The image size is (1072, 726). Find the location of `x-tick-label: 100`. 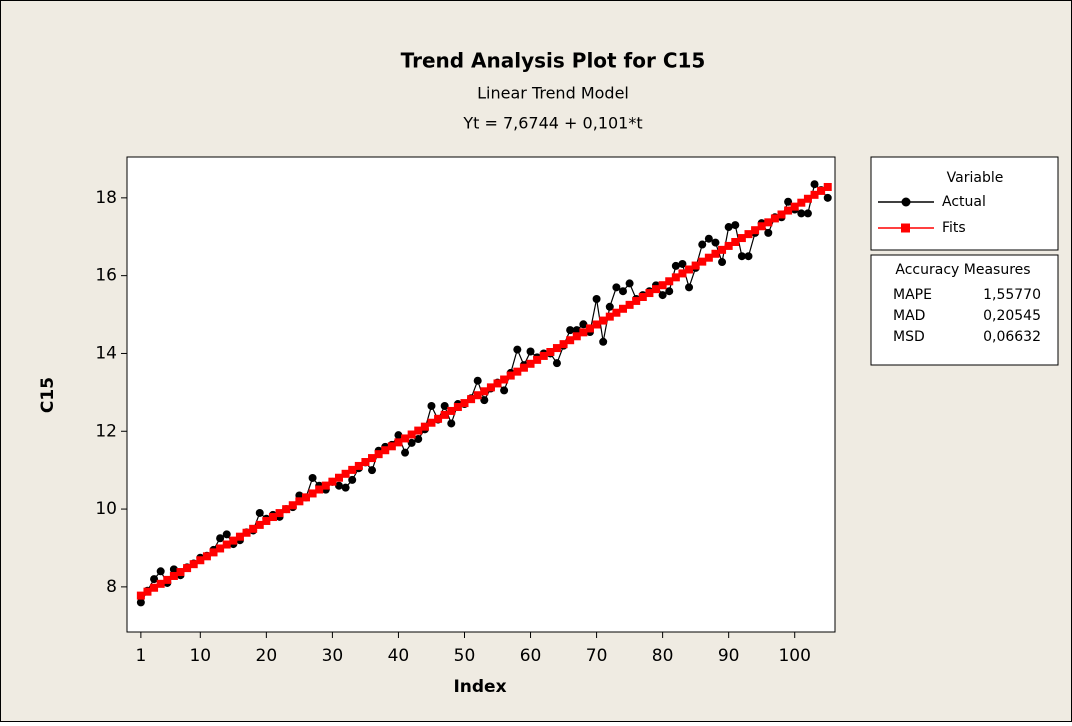

x-tick-label: 100 is located at coordinates (794, 656).